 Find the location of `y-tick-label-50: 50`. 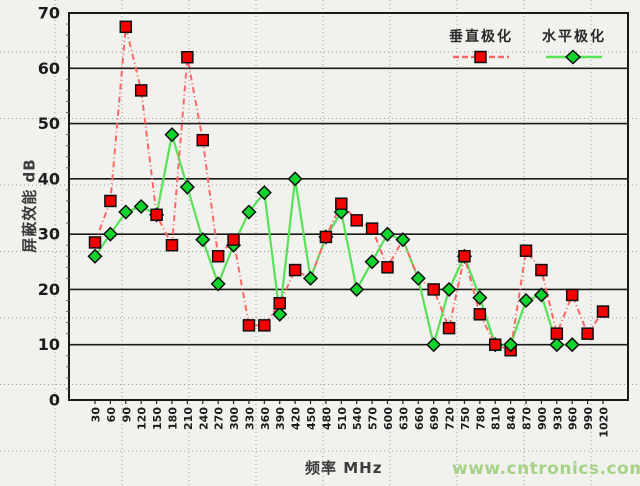

y-tick-label-50: 50 is located at coordinates (49, 123).